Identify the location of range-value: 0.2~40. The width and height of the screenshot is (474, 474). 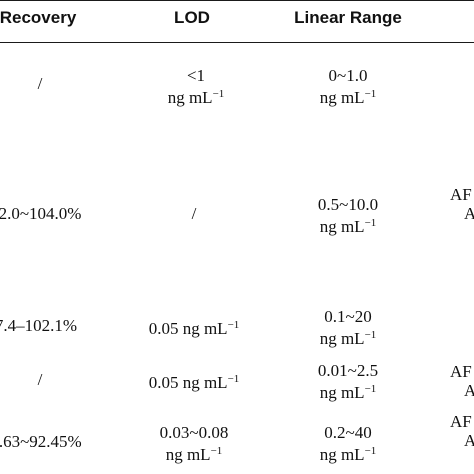
(348, 432).